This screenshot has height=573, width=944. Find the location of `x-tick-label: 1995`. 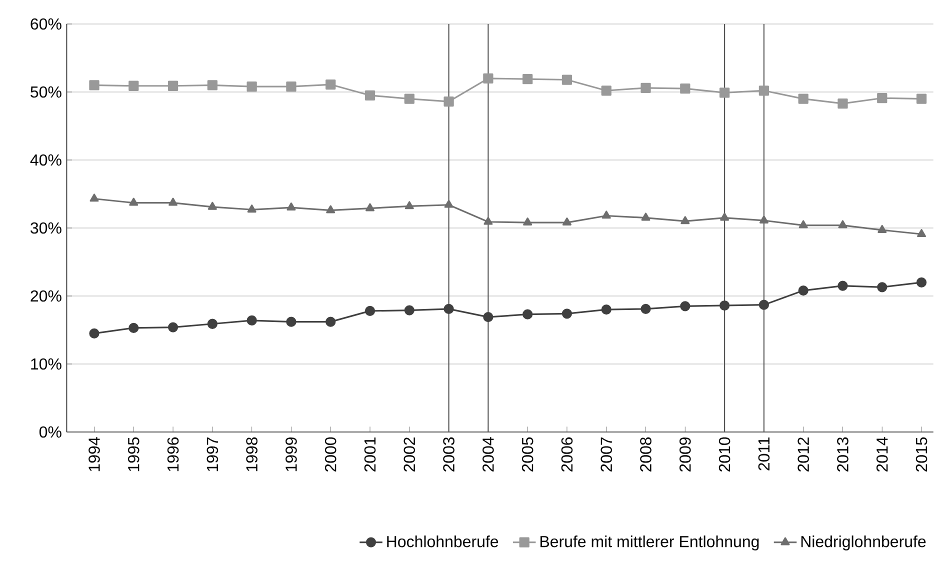

x-tick-label: 1995 is located at coordinates (134, 454).